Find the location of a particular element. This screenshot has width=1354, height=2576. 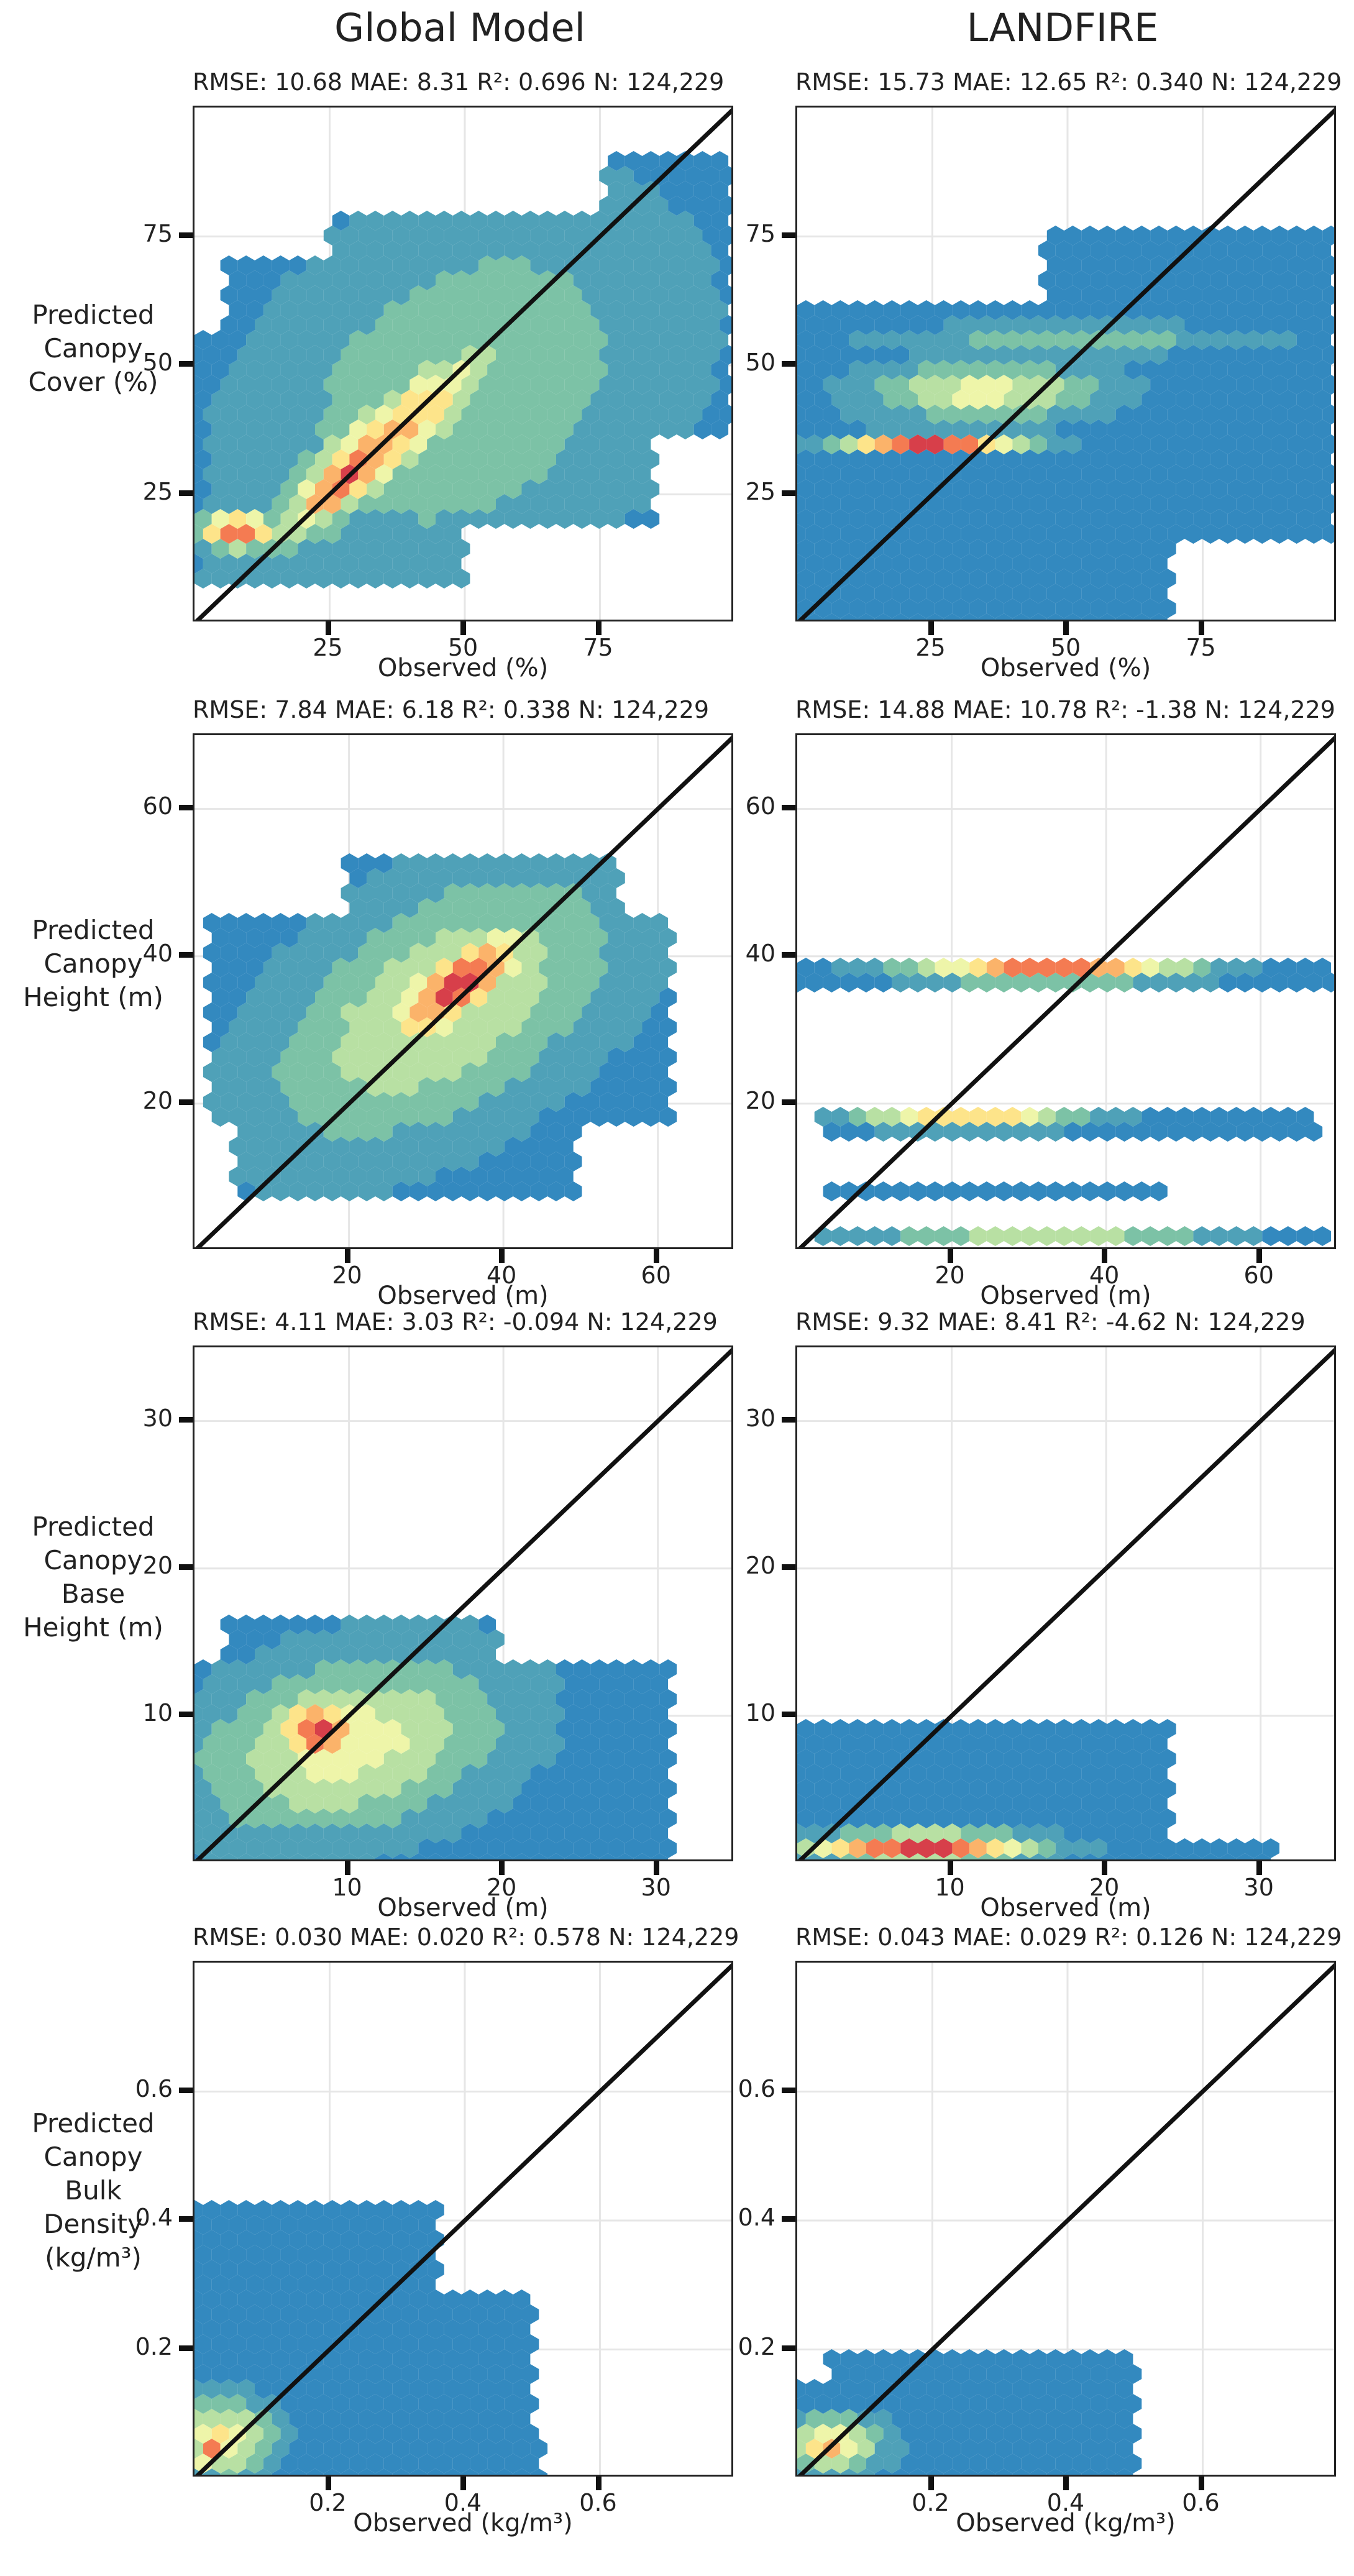

y-tick-label: 50 is located at coordinates (760, 362).